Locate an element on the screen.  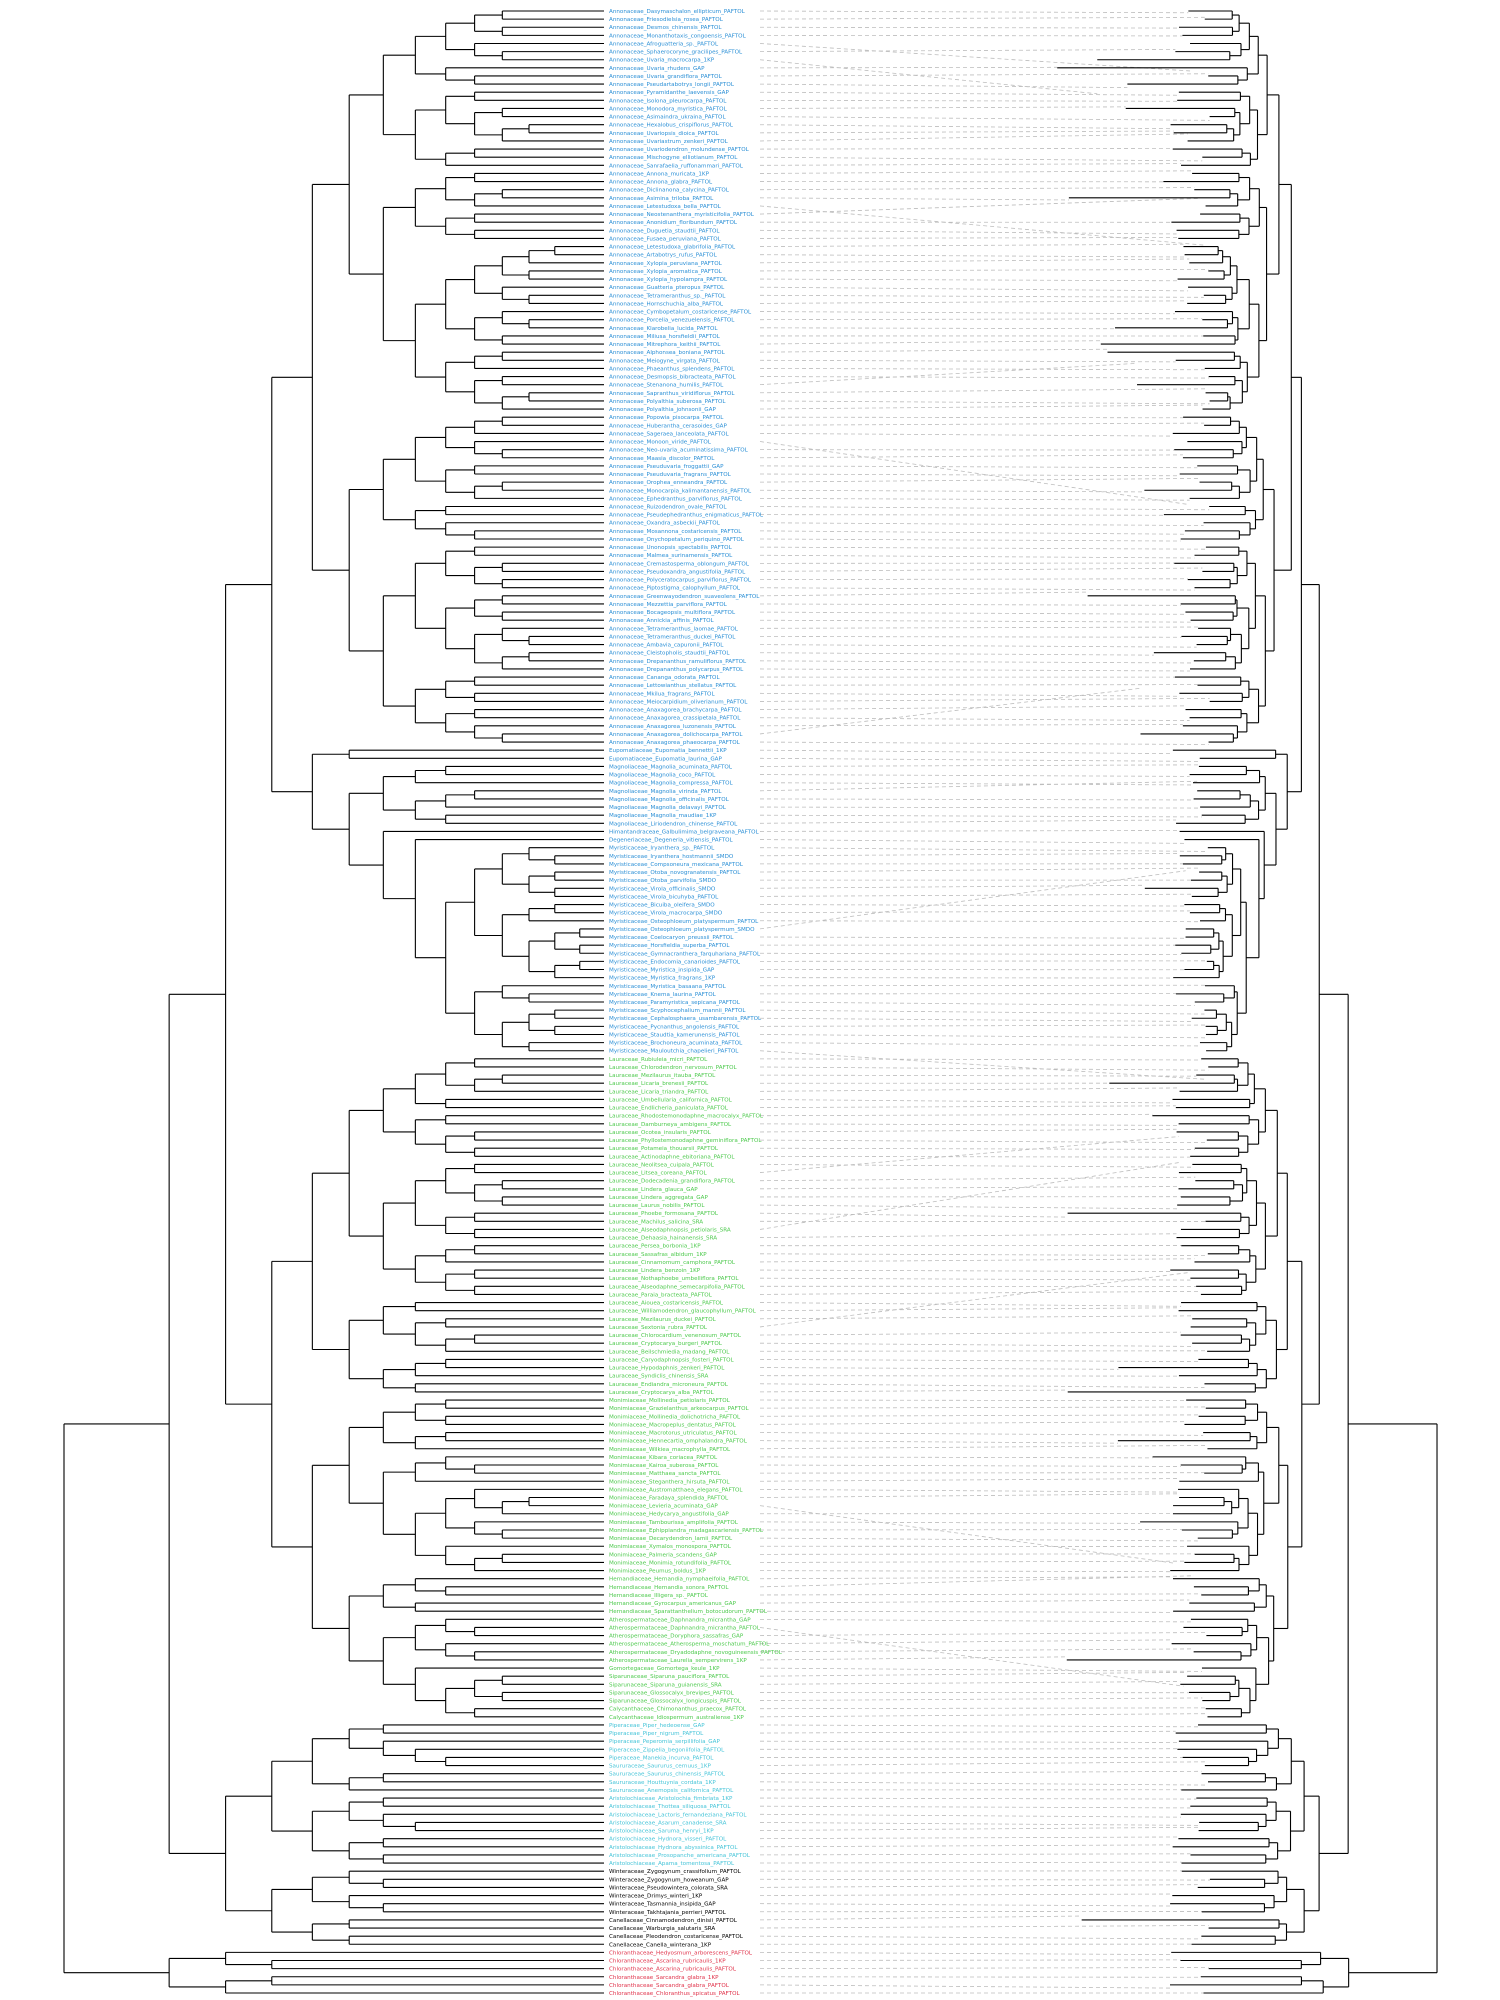
tip-label: Annonaceae_Pseudartabotrys_longii_PAFTOL is located at coordinates (672, 85).